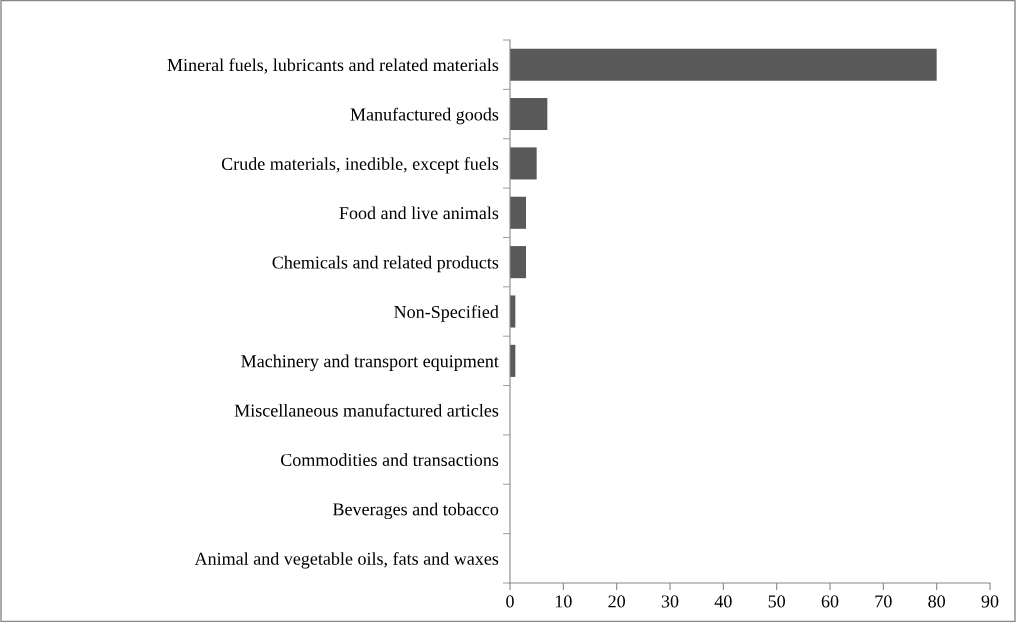 This screenshot has height=622, width=1016. Describe the element at coordinates (617, 601) in the screenshot. I see `x-tick-label: 20` at that location.